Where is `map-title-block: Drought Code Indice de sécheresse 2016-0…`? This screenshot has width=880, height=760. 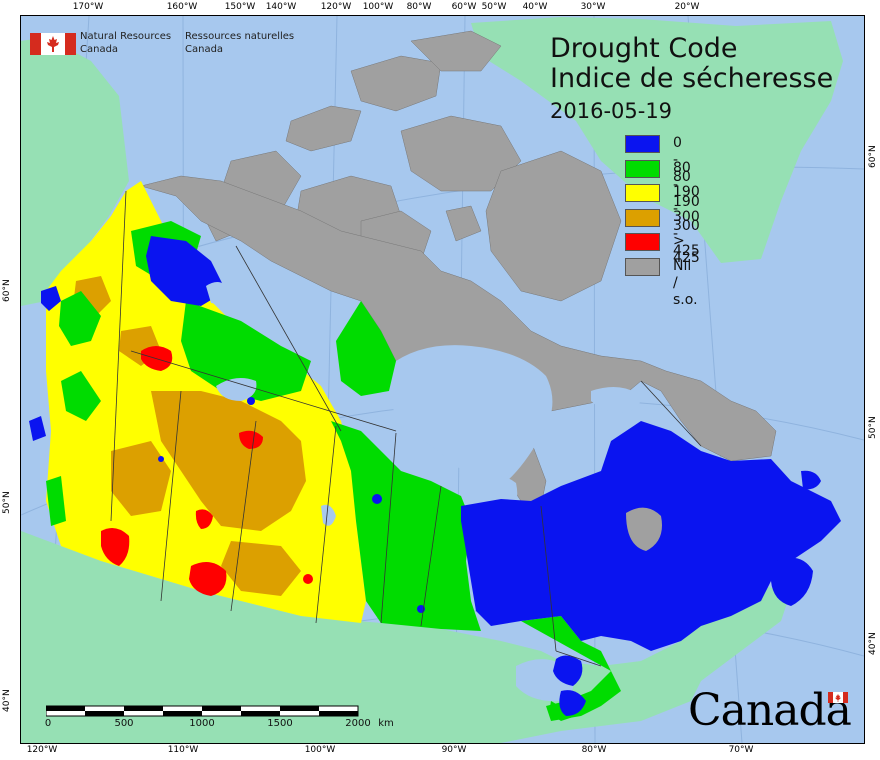
map-title-block: Drought Code Indice de sécheresse 2016-0… is located at coordinates (691, 80).